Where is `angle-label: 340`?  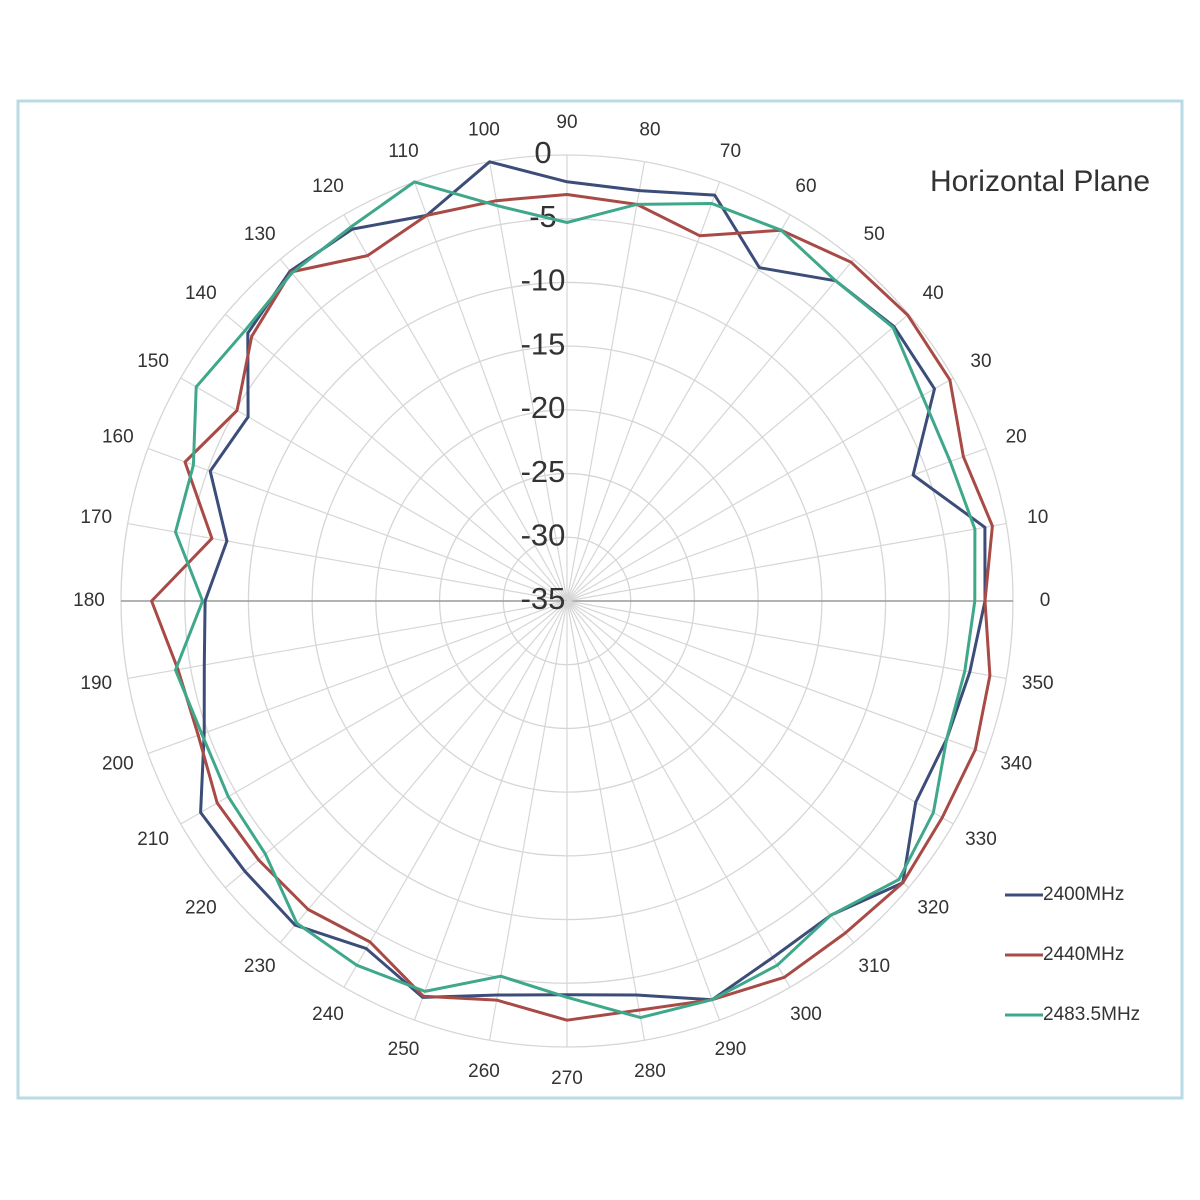
angle-label: 340 is located at coordinates (1016, 764).